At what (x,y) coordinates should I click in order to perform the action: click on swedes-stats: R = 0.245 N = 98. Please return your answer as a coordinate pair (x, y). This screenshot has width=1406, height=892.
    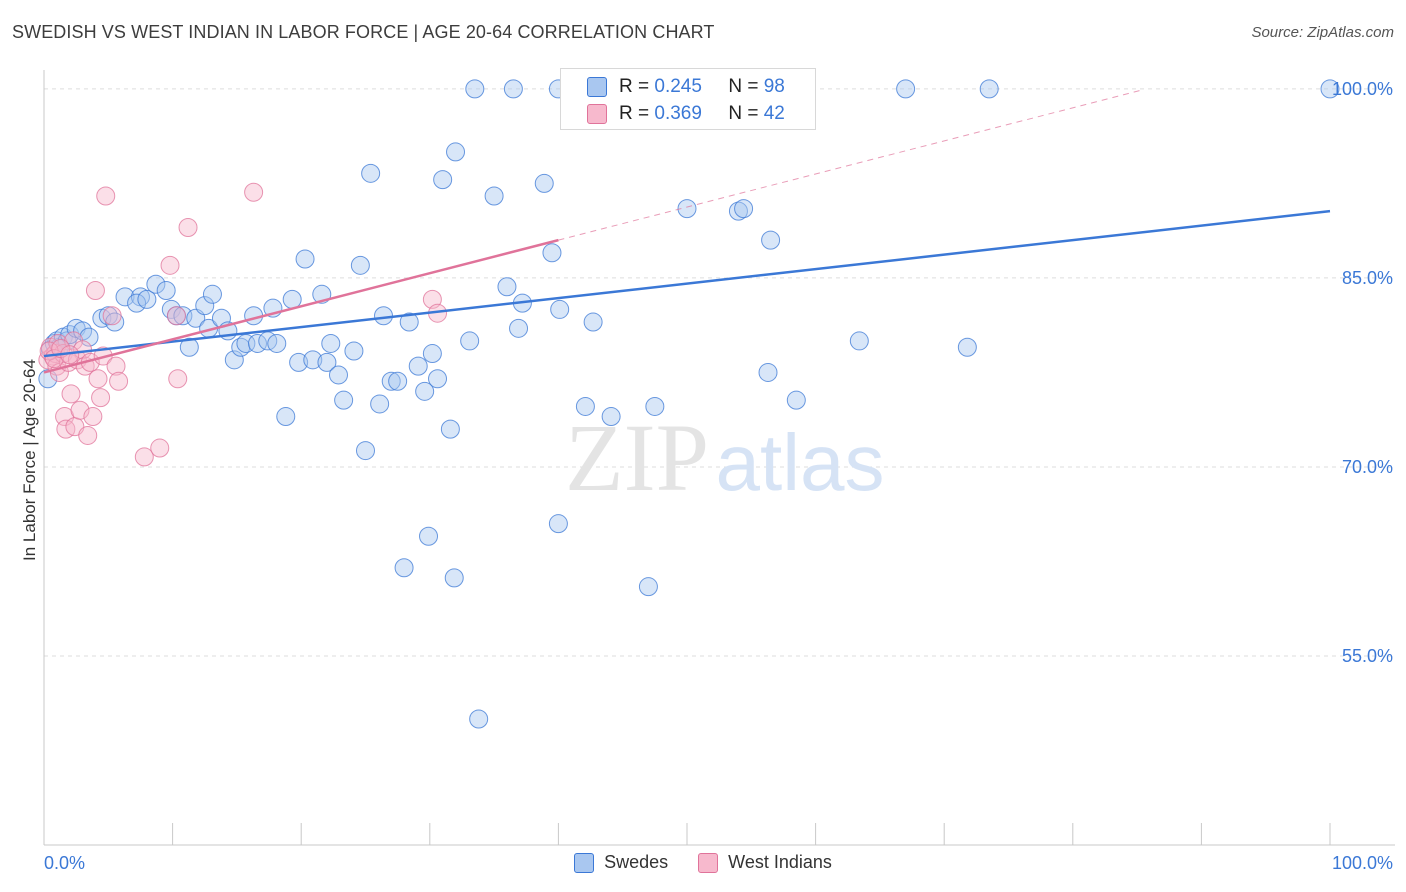
    Looking at the image, I should click on (702, 87).